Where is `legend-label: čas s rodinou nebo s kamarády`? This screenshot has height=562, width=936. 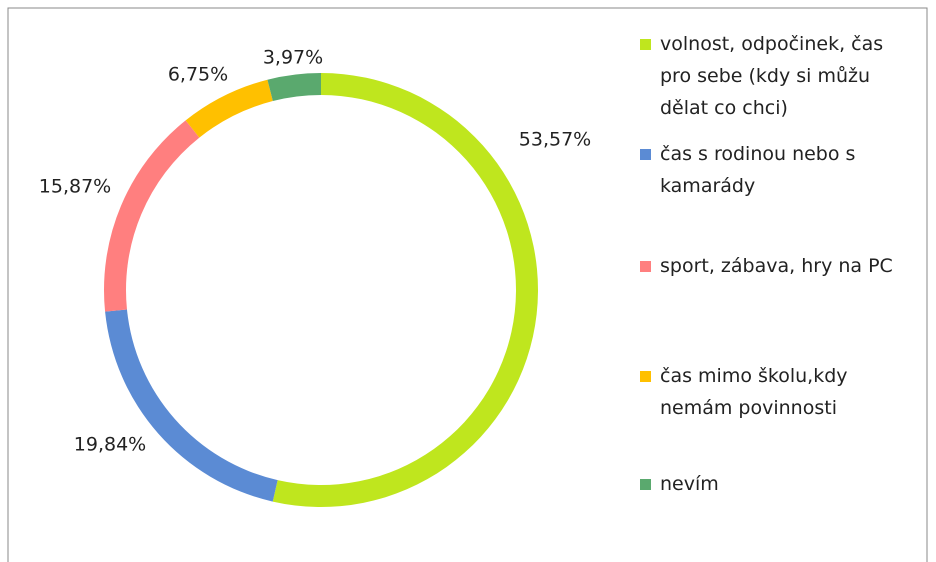 legend-label: čas s rodinou nebo s kamarády is located at coordinates (758, 170).